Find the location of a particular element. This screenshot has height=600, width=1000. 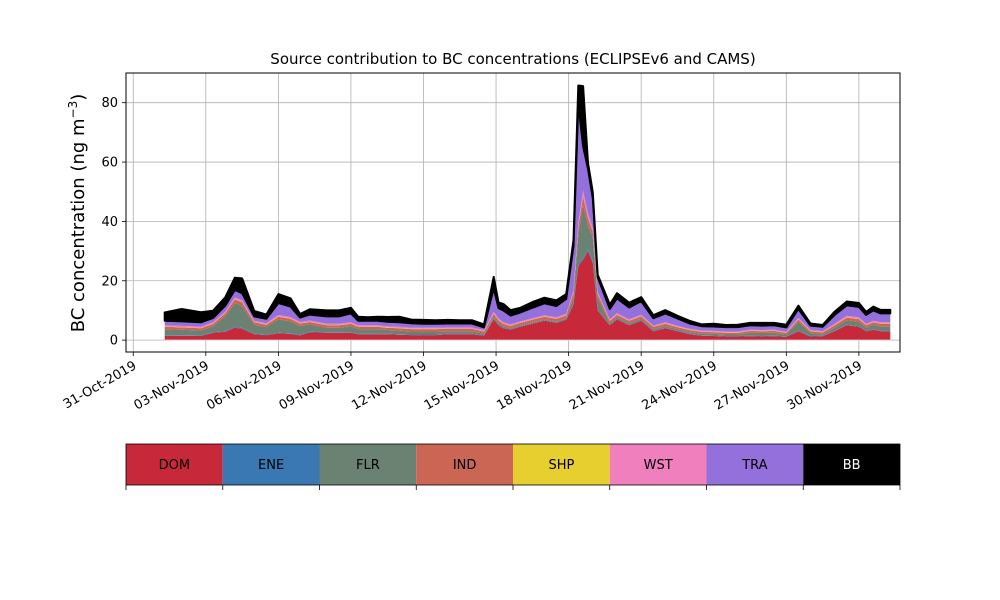

legend-swatch-shp is located at coordinates (561, 464).